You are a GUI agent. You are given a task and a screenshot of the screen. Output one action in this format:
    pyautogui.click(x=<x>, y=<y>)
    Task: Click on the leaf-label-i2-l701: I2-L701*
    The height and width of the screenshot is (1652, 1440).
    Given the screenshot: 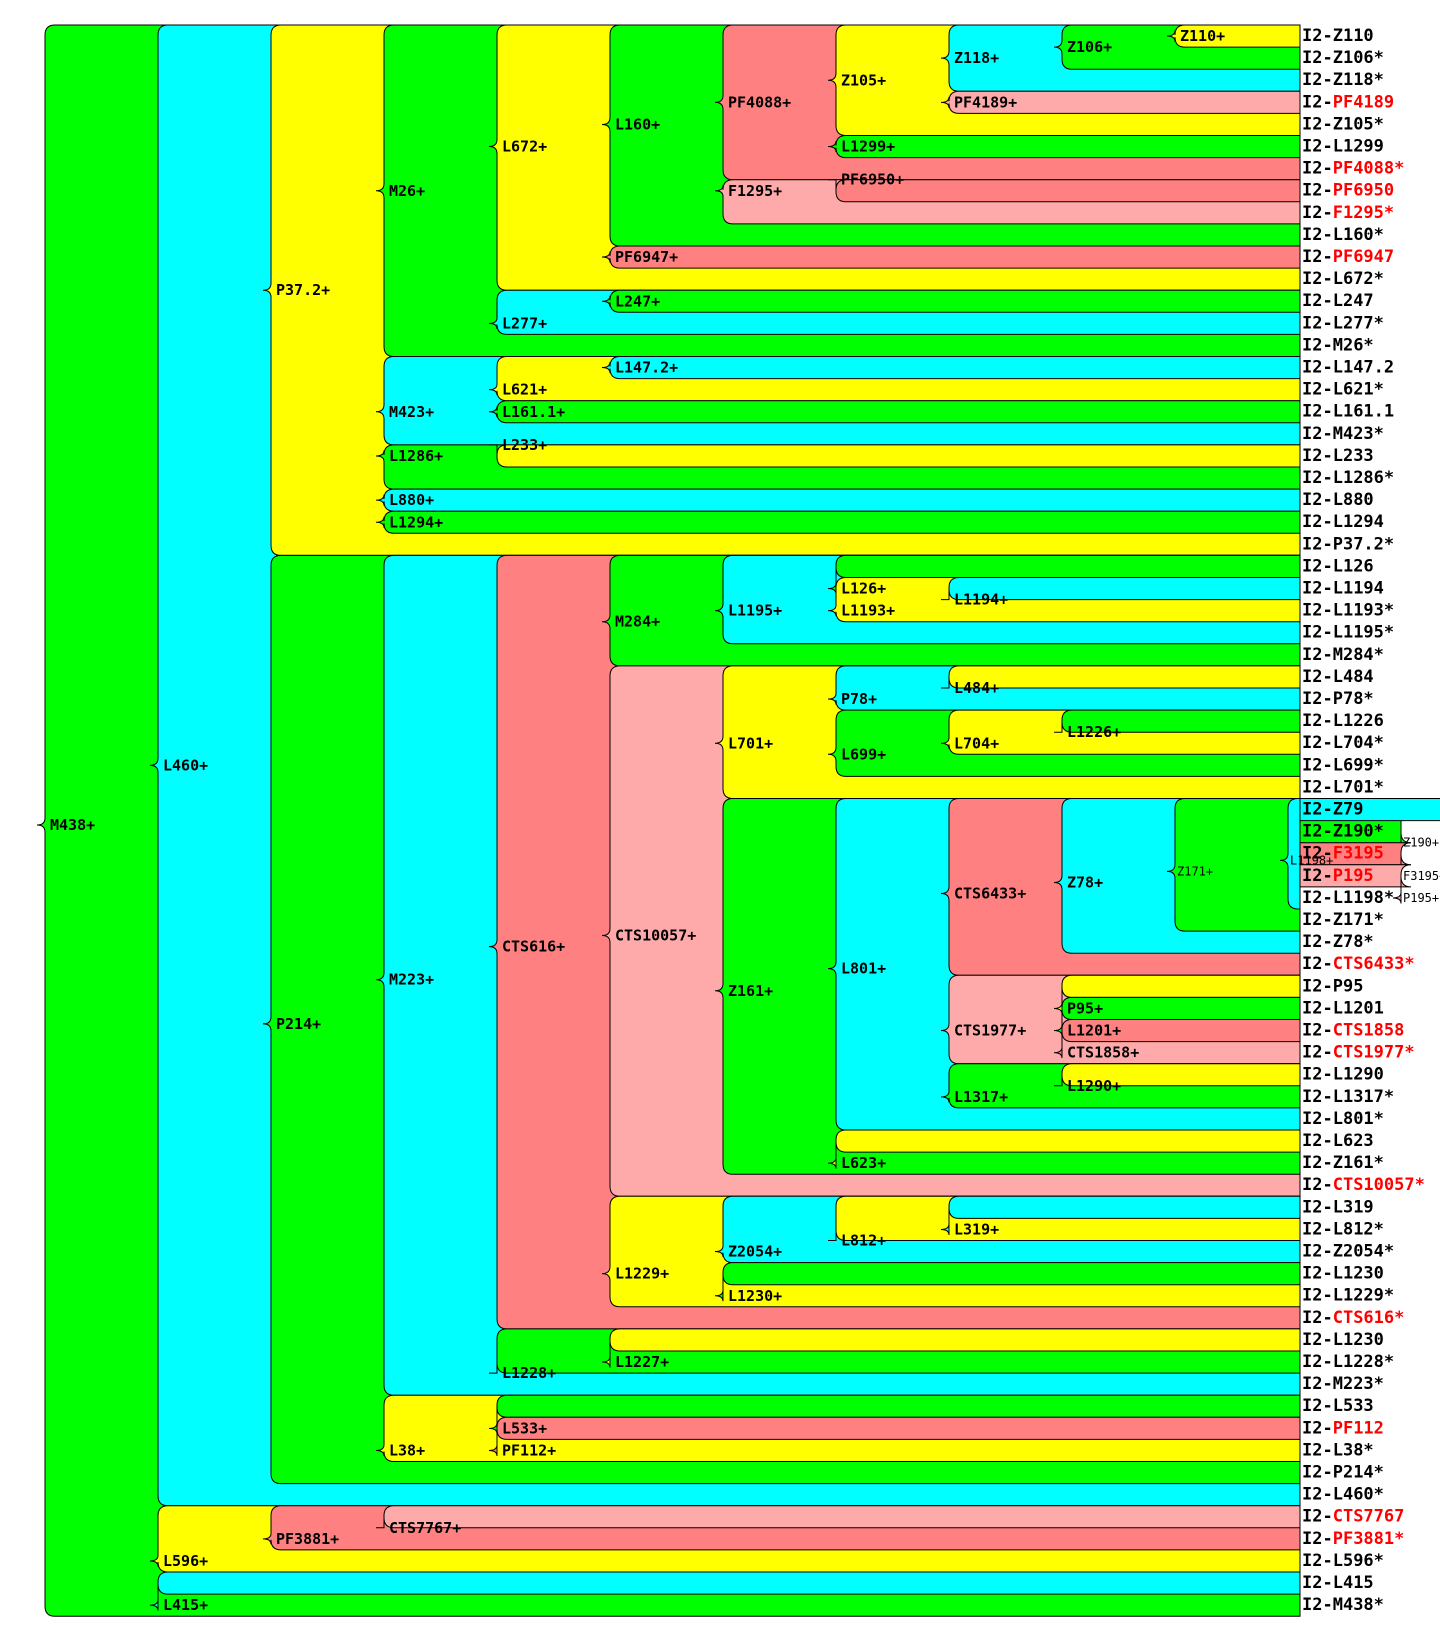 What is the action you would take?
    pyautogui.click(x=1343, y=787)
    